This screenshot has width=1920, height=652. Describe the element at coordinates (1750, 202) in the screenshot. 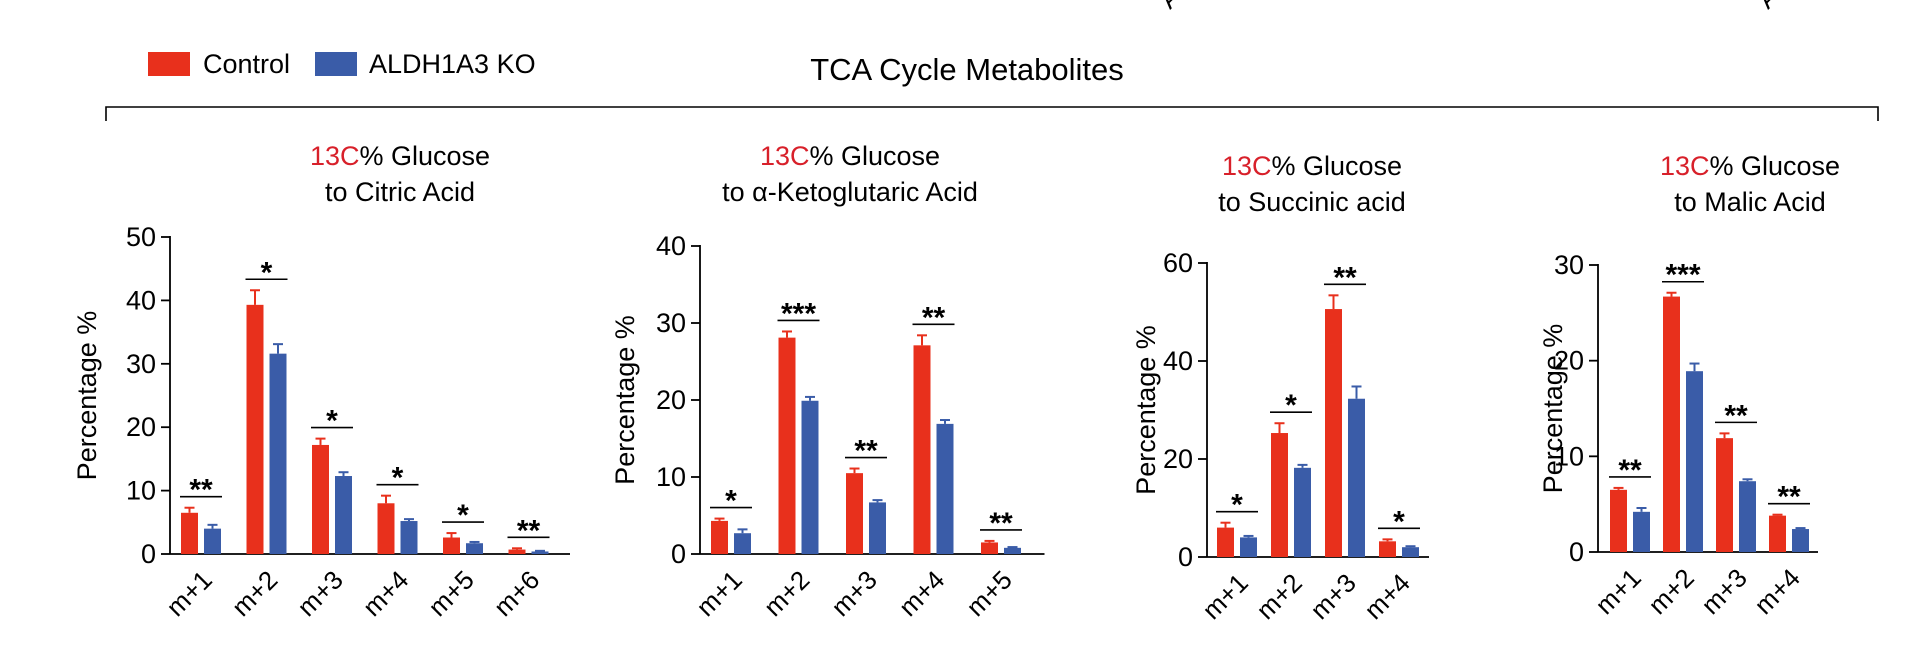

I see `chart-title-line2: to Malic Acid` at that location.